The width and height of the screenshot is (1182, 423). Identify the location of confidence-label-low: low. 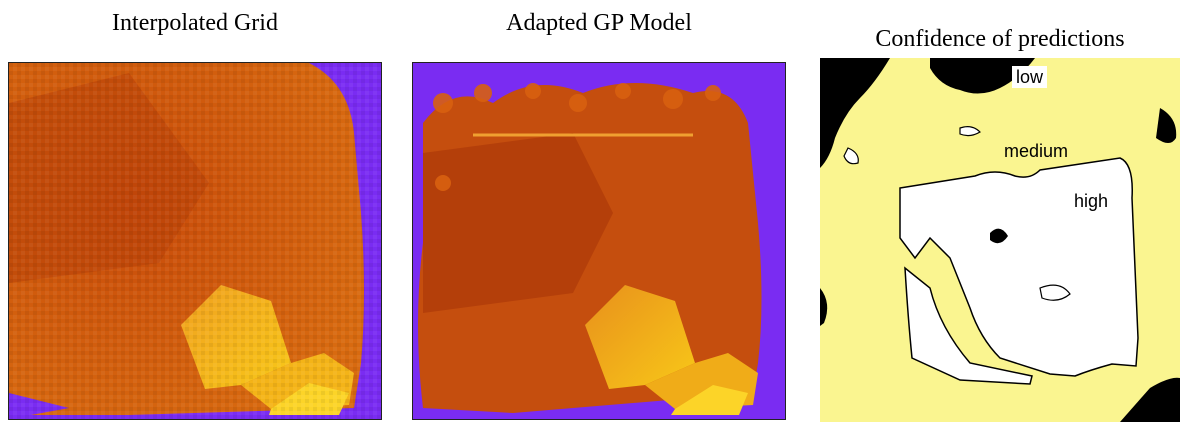
(1030, 77).